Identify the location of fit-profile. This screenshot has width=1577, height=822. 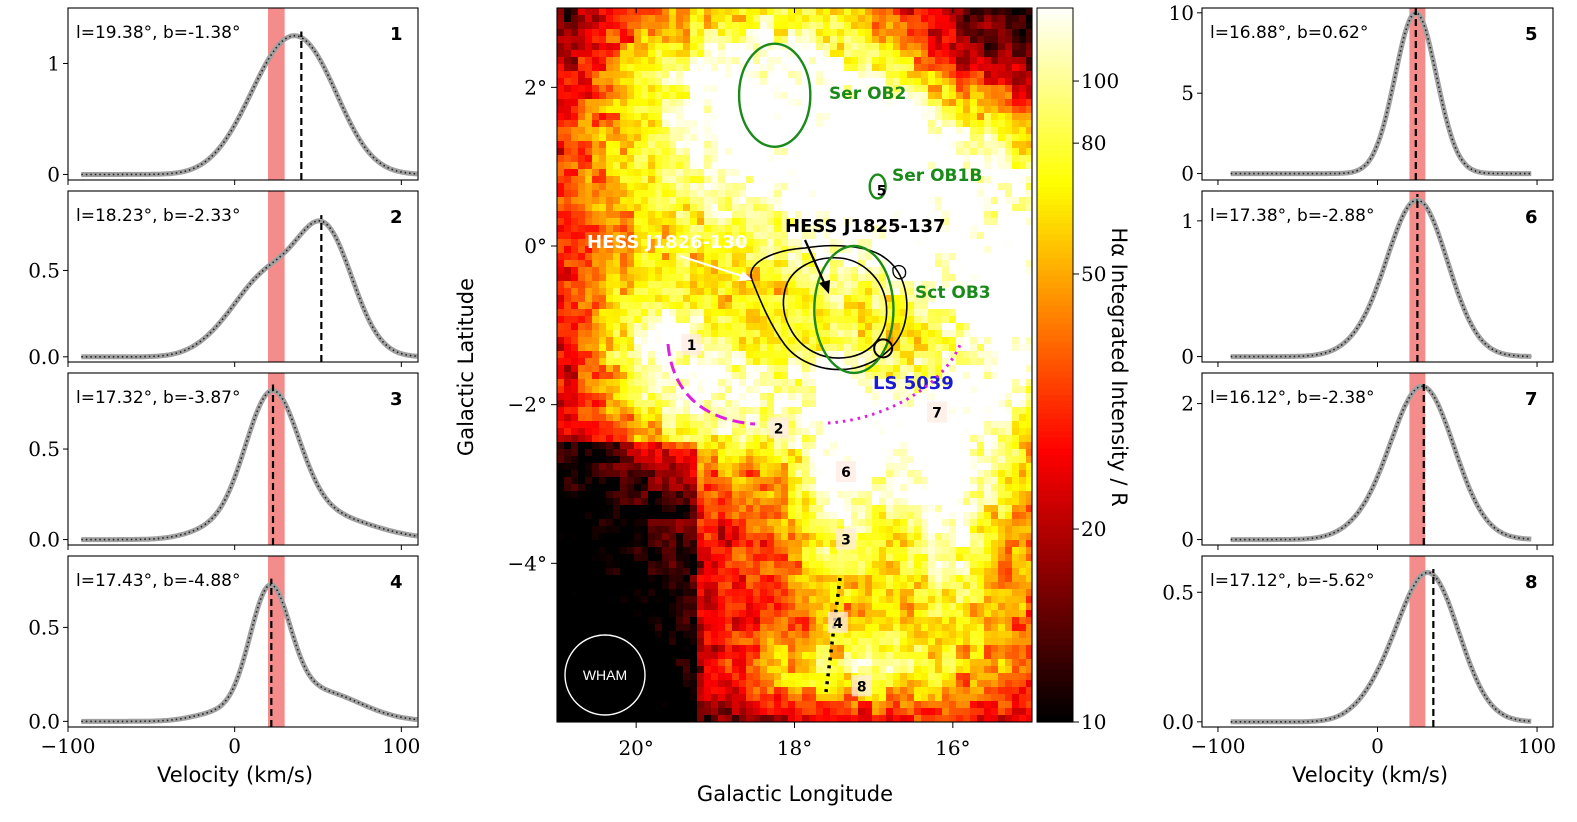
(1381, 278).